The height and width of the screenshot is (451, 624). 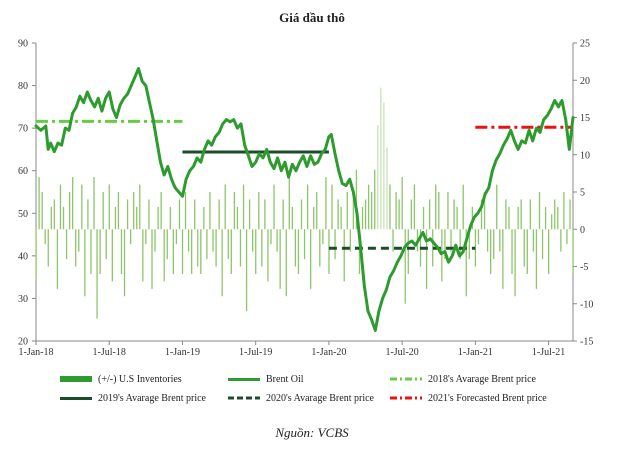 I want to click on y-right-tick-label: 5, so click(x=582, y=193).